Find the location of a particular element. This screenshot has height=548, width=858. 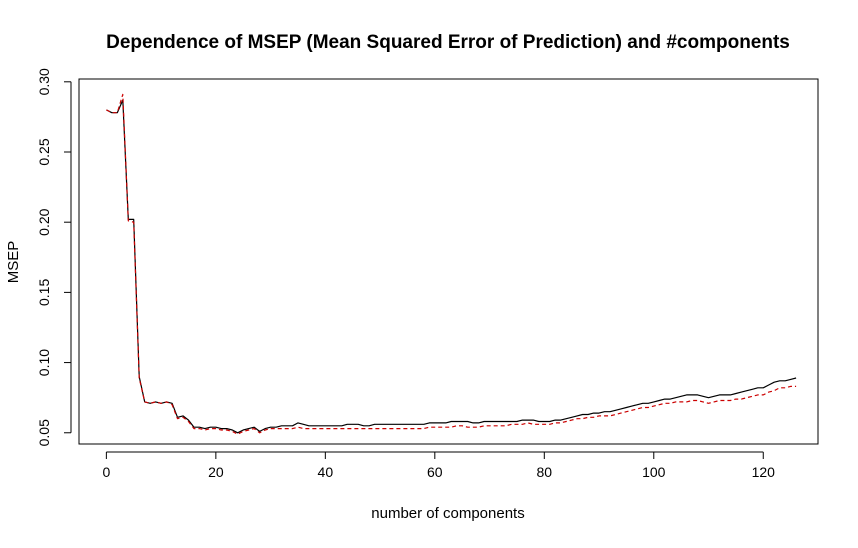

x-tick-label: 80 is located at coordinates (545, 472).